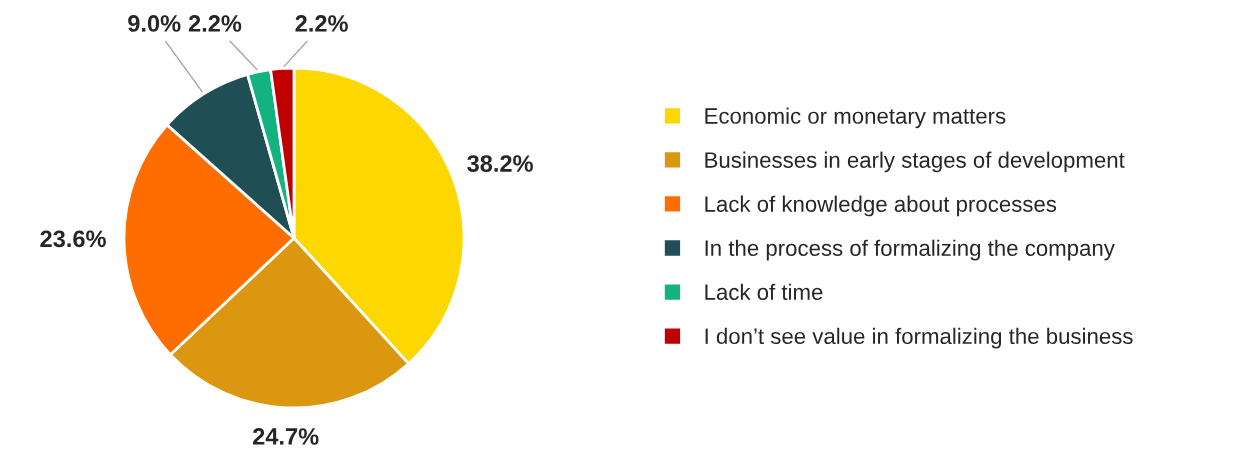 Image resolution: width=1248 pixels, height=456 pixels. Describe the element at coordinates (881, 206) in the screenshot. I see `legend-label: Lack of knowledge about processes` at that location.